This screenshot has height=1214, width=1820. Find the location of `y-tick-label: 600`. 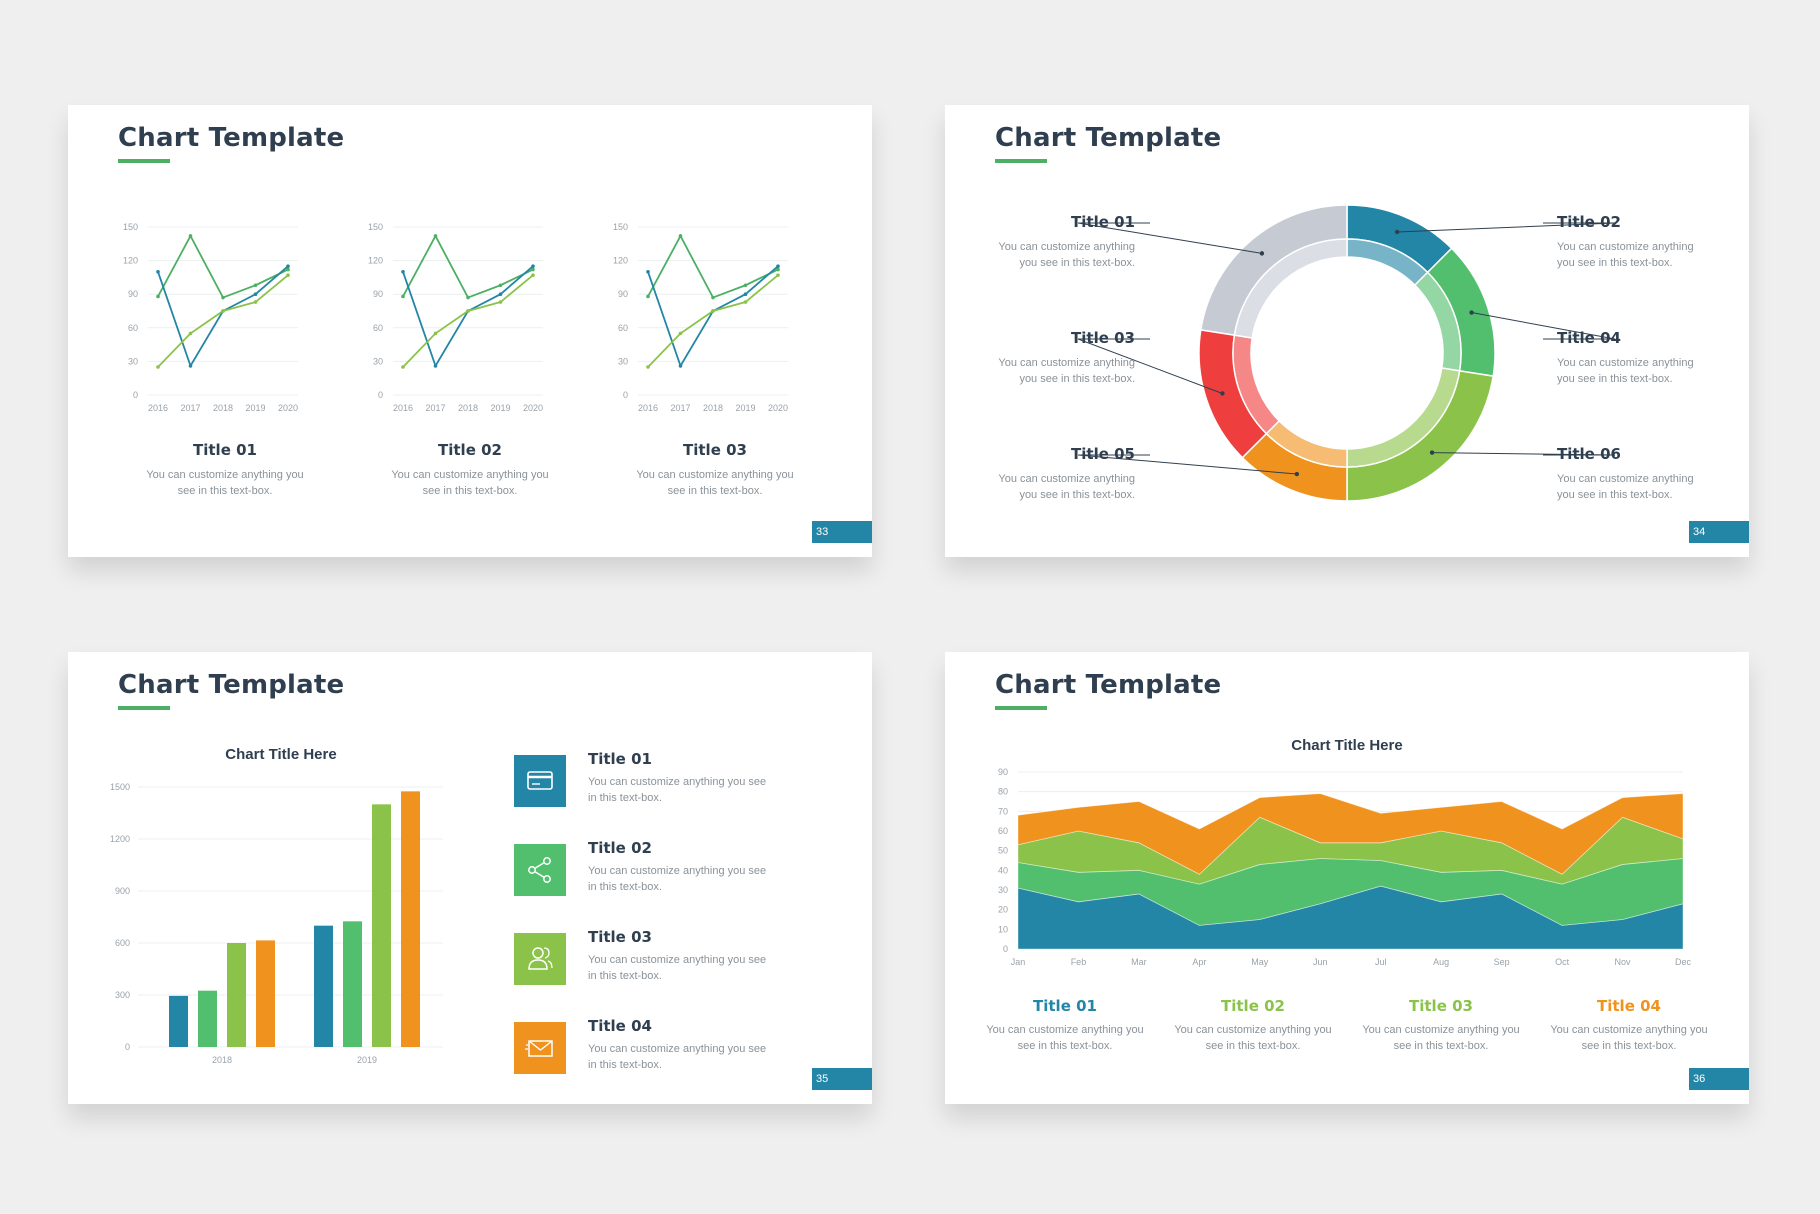

y-tick-label: 600 is located at coordinates (122, 943).